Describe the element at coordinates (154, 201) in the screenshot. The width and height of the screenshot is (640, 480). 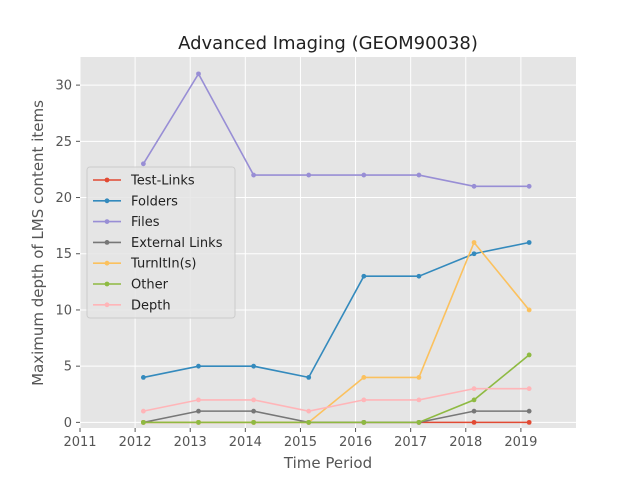
I see `legend-label: Folders` at that location.